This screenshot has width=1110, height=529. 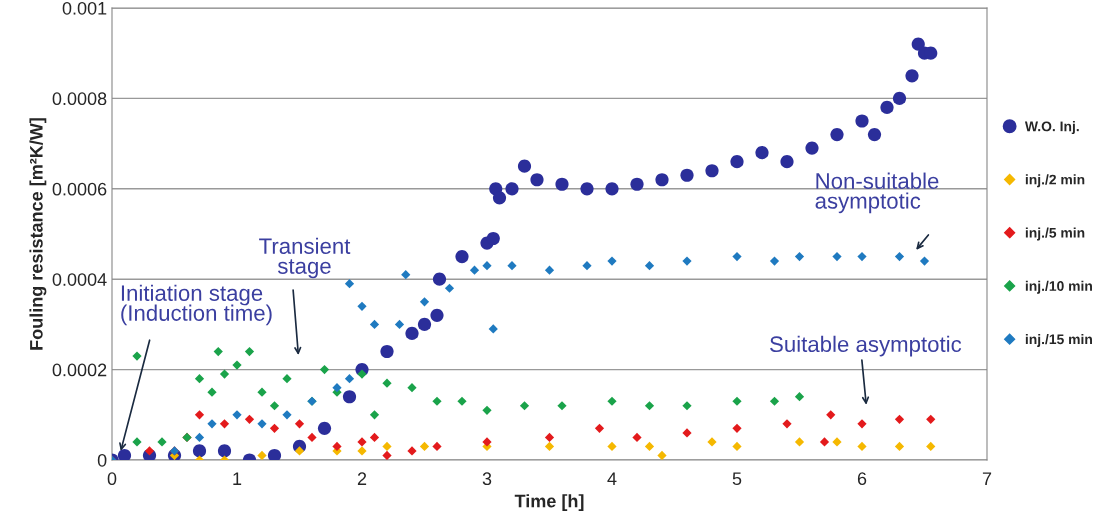 What do you see at coordinates (1055, 181) in the screenshot?
I see `legend-label: inj./2 min` at bounding box center [1055, 181].